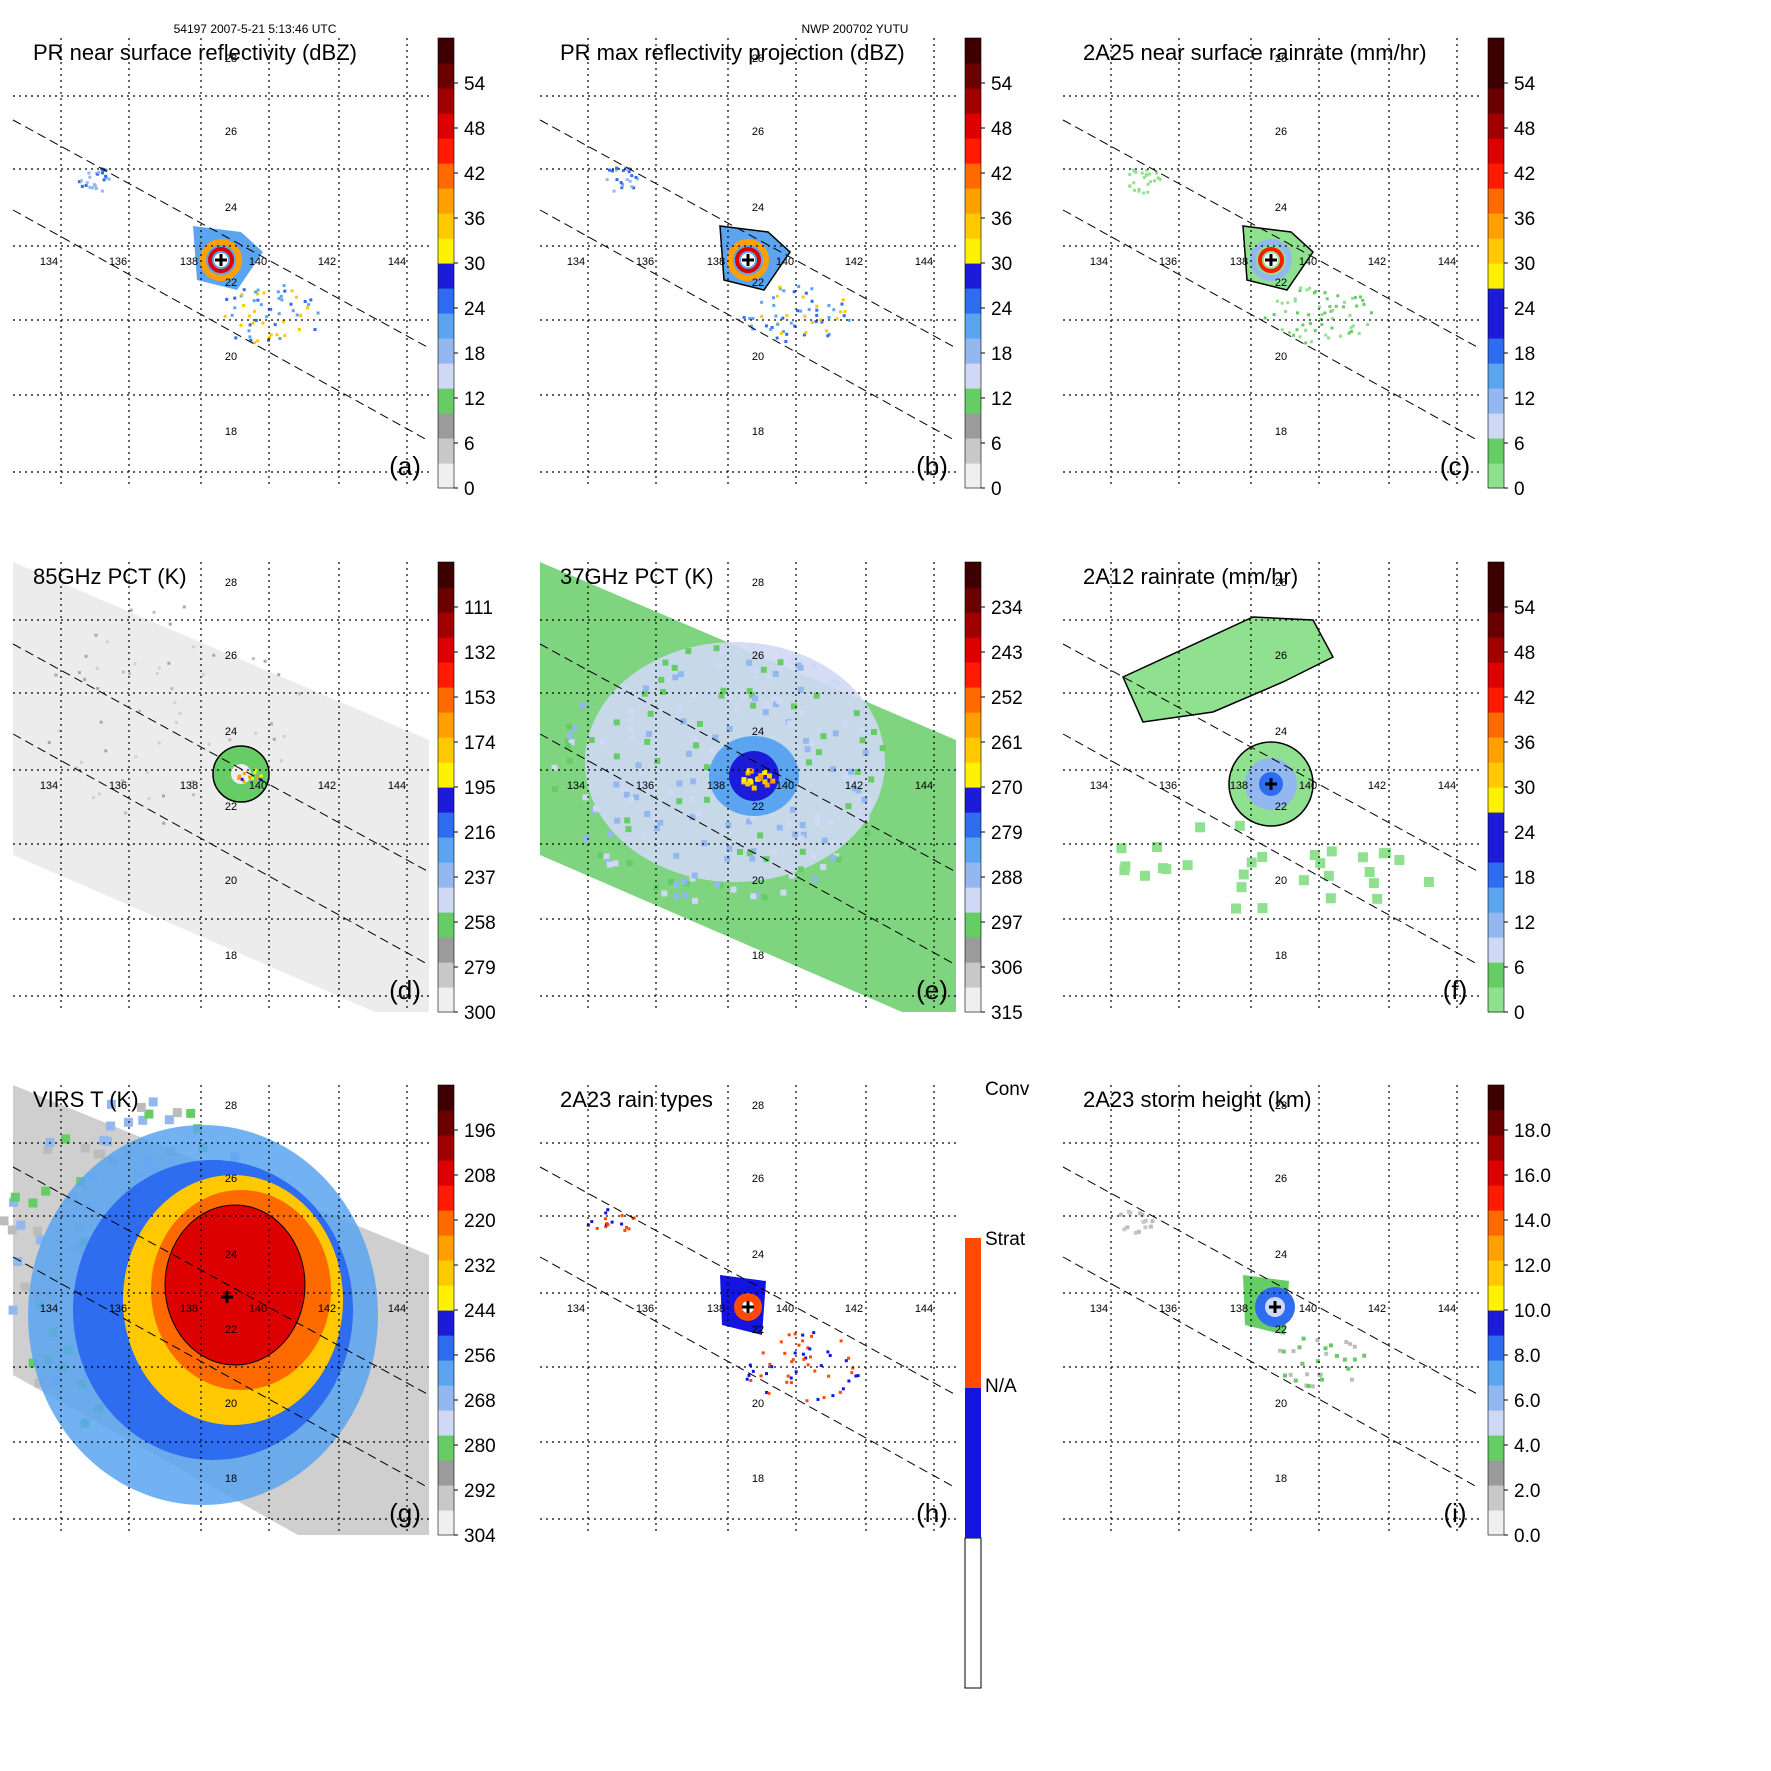  I want to click on panel-title: 2A25 near surface rainrate (mm/hr), so click(1255, 52).